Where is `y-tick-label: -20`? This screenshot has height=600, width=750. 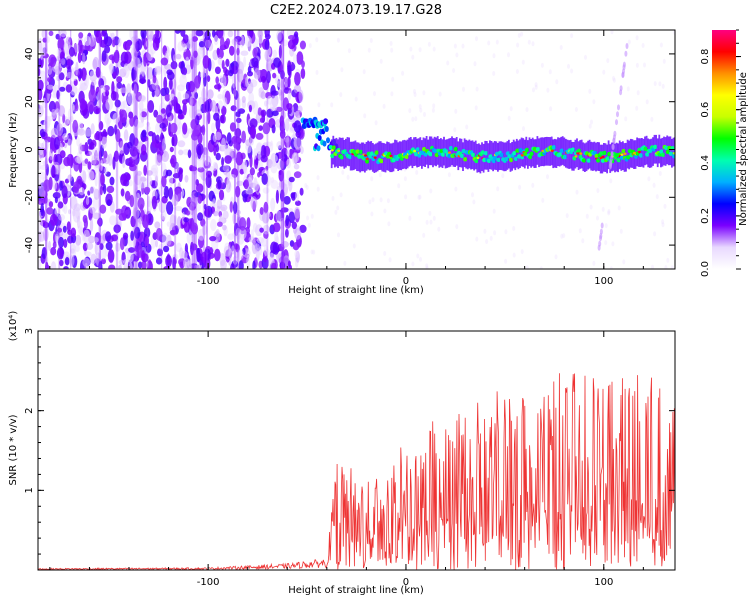 y-tick-label: -20 is located at coordinates (29, 197).